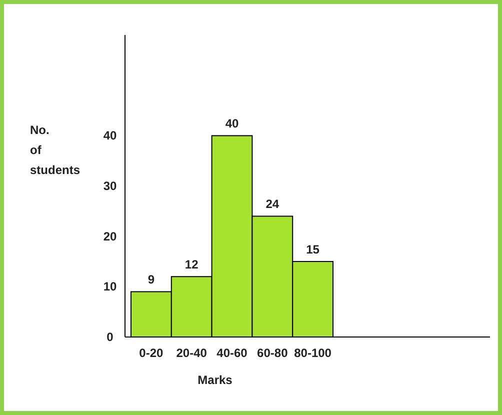 This screenshot has height=415, width=502. I want to click on x-tick-label: 80-100, so click(313, 353).